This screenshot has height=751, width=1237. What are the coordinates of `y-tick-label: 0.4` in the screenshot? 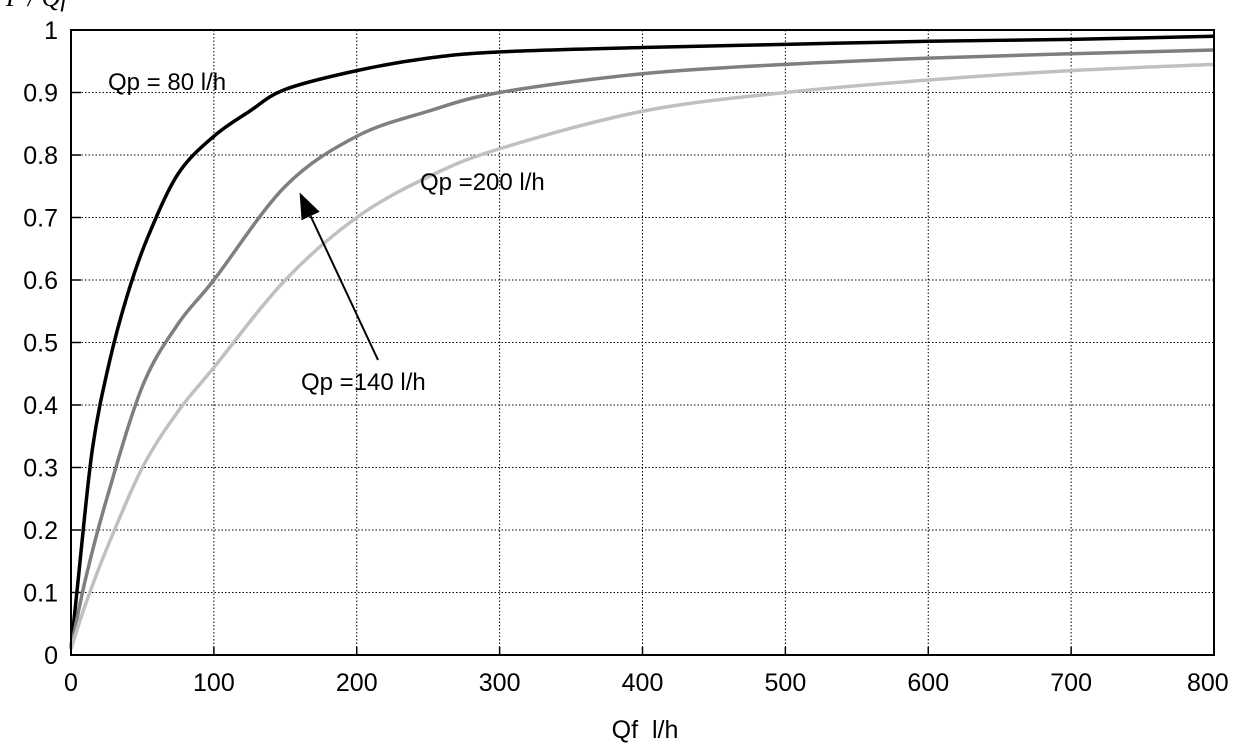 It's located at (40, 406).